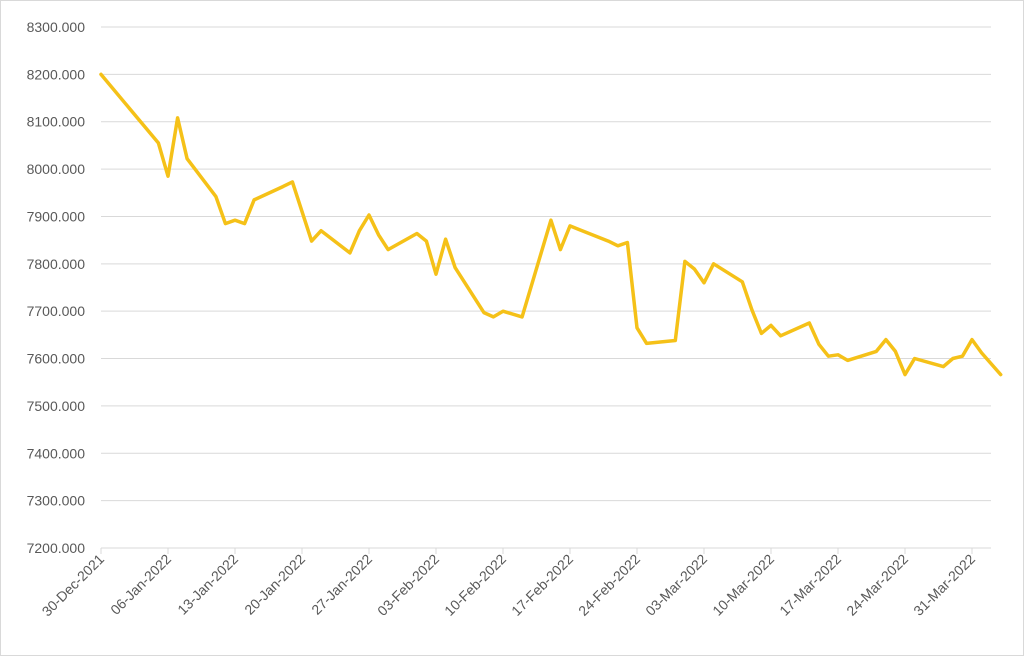 The height and width of the screenshot is (657, 1024). What do you see at coordinates (207, 584) in the screenshot?
I see `x-tick-label: 13-Jan-2022` at bounding box center [207, 584].